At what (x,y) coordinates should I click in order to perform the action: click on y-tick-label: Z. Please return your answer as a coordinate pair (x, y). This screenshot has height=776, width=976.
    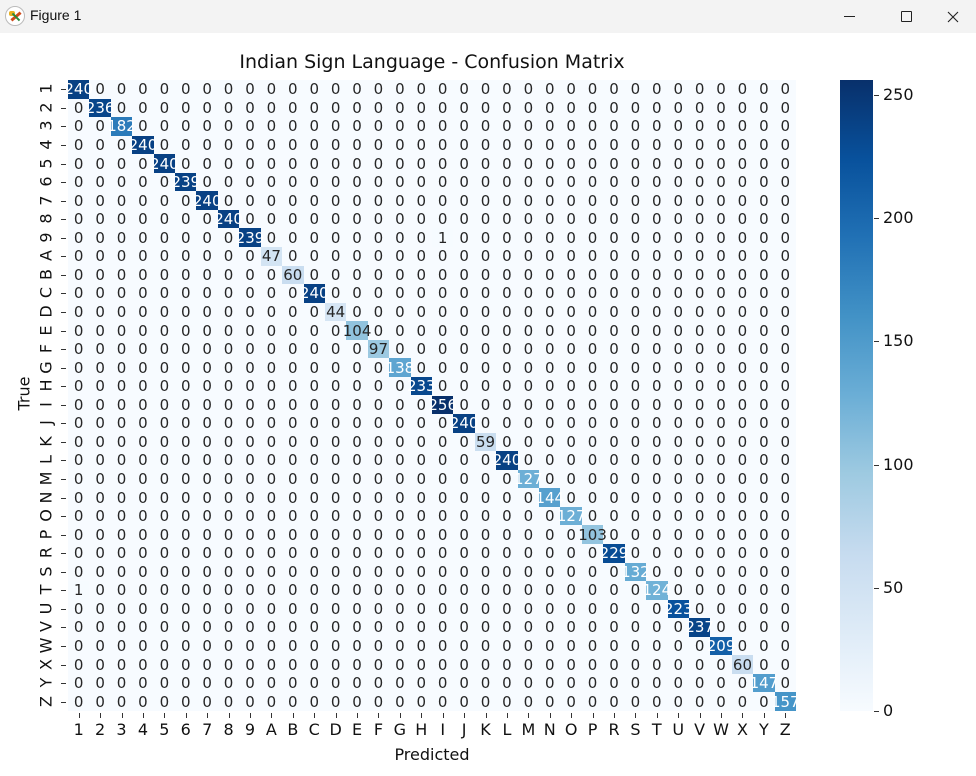
    Looking at the image, I should click on (46, 701).